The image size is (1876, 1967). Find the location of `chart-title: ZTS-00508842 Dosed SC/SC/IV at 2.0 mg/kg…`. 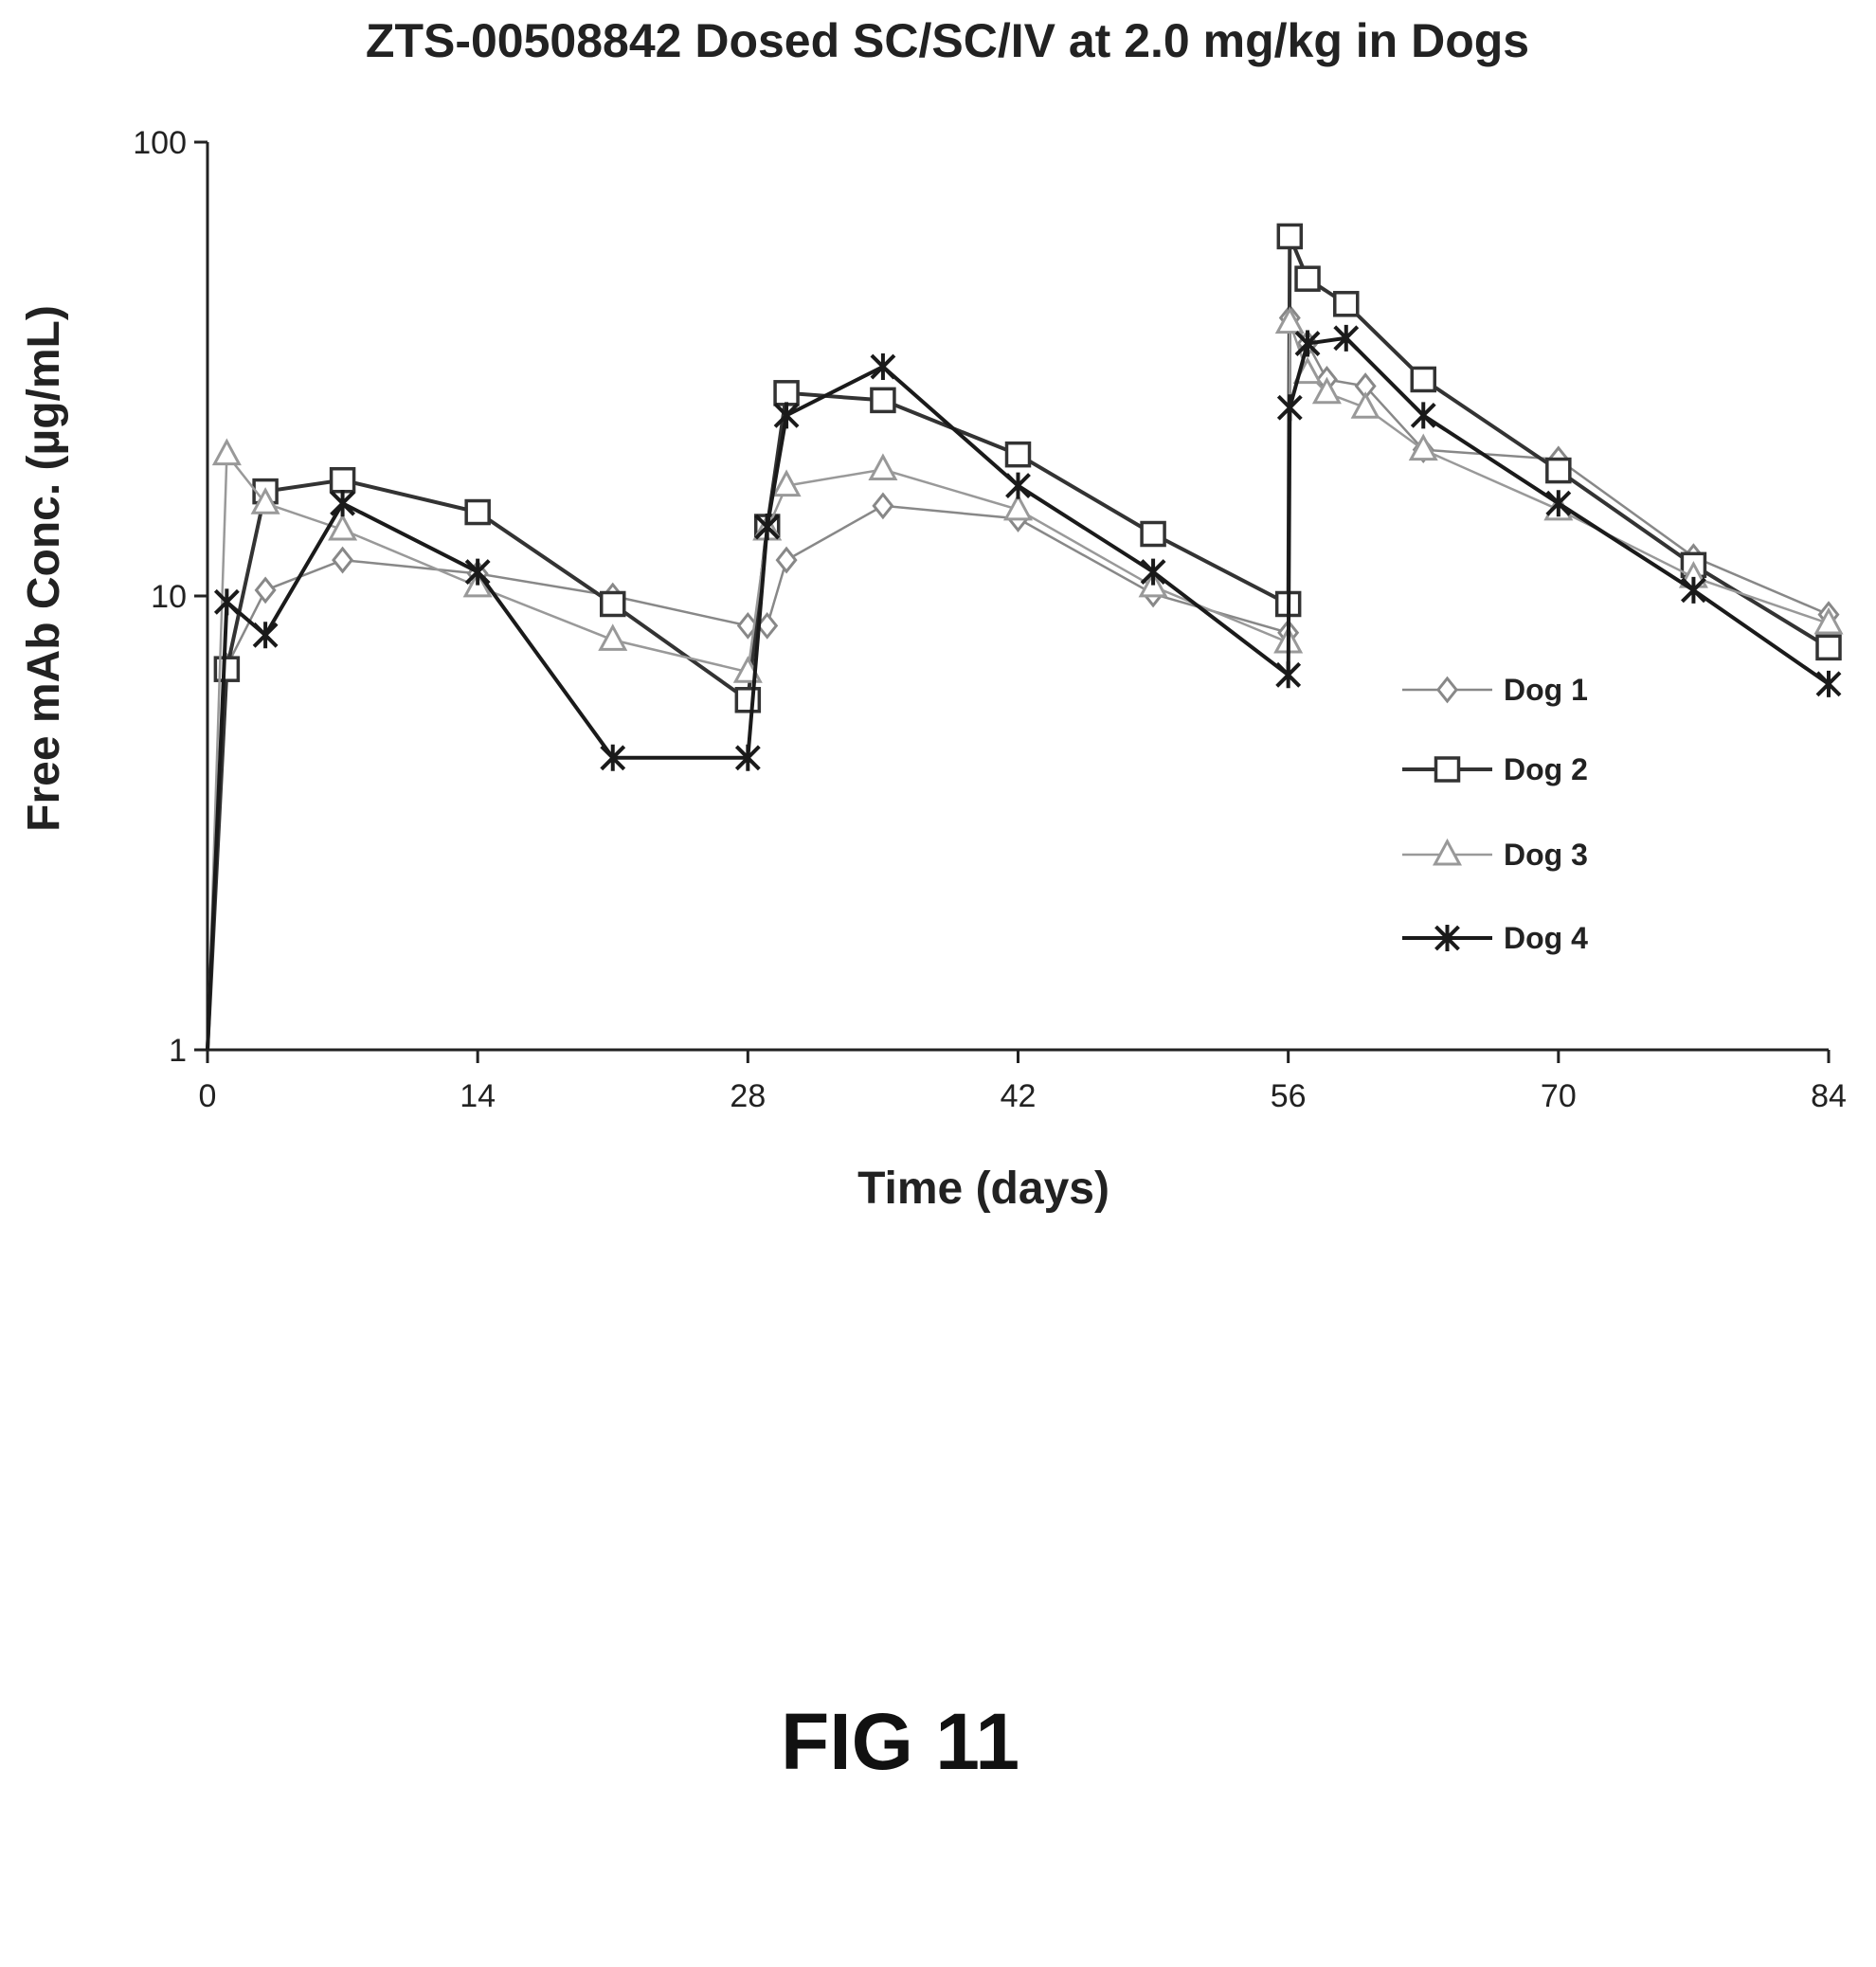

chart-title: ZTS-00508842 Dosed SC/SC/IV at 2.0 mg/kg… is located at coordinates (948, 40).